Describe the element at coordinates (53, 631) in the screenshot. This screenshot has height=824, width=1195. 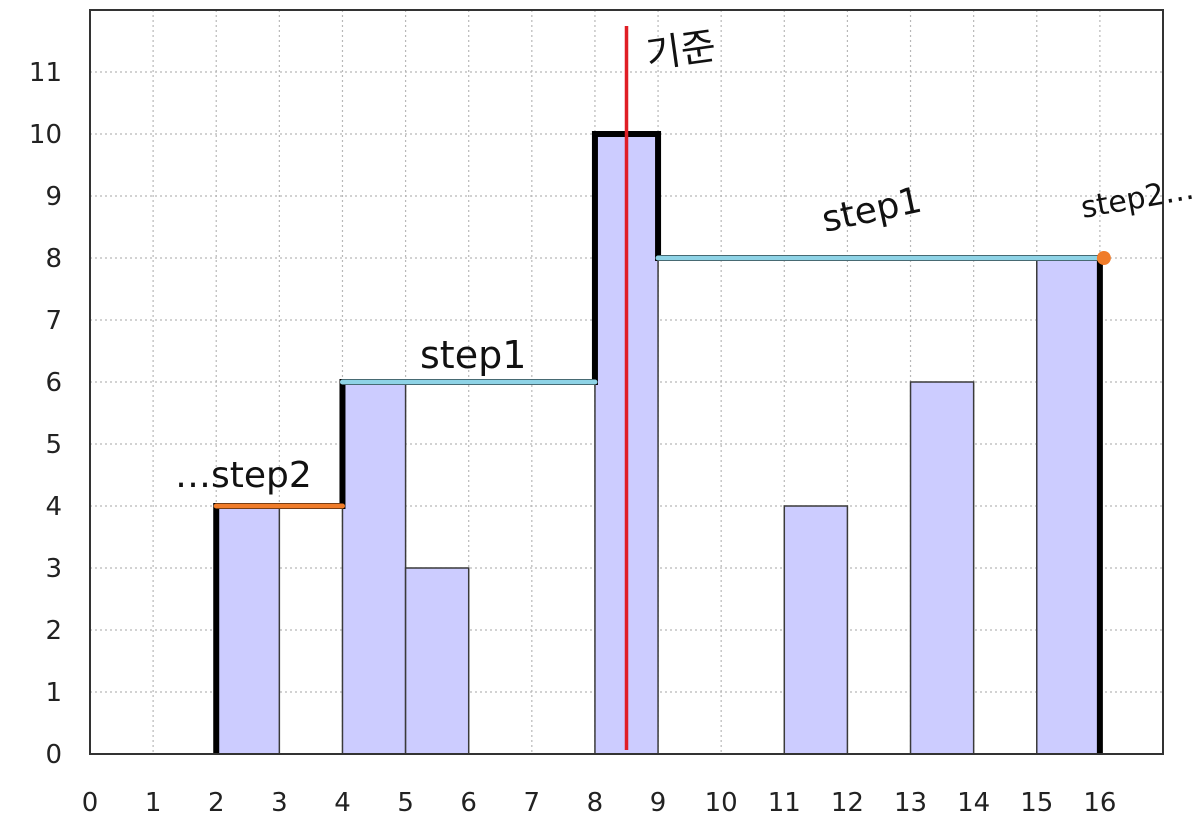
I see `y-tick-label: 2` at that location.